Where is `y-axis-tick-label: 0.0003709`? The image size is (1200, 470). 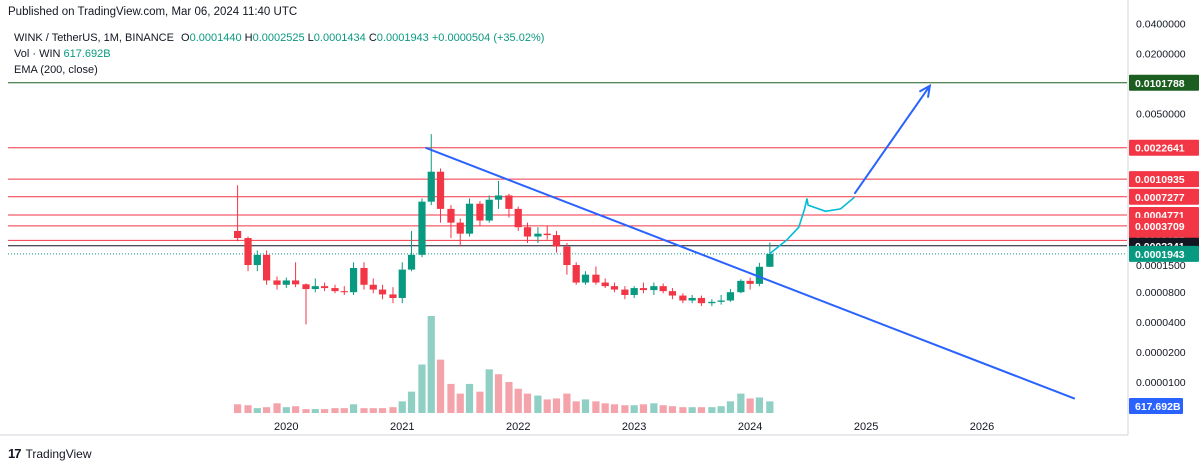 y-axis-tick-label: 0.0003709 is located at coordinates (1161, 227).